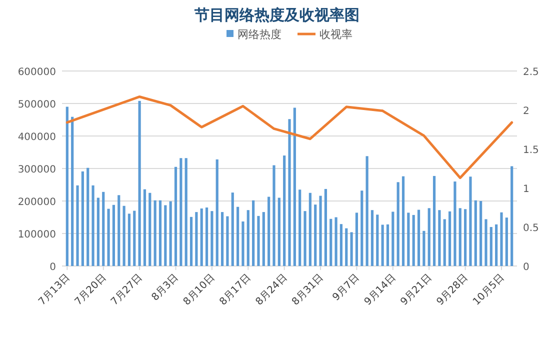 The image size is (554, 350). I want to click on x-tick-label: 9月7日, so click(346, 288).